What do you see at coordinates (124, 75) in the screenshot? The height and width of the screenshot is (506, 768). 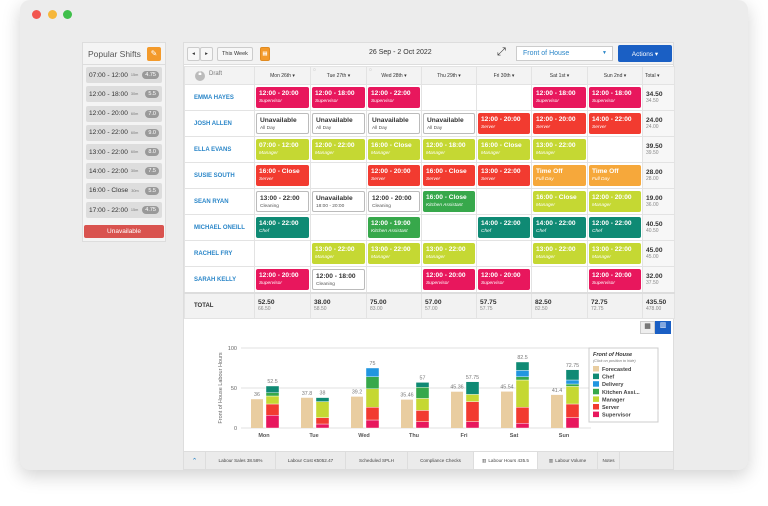 I see `popular-shift-item: 07:00 - 12:00 15m 4.75` at bounding box center [124, 75].